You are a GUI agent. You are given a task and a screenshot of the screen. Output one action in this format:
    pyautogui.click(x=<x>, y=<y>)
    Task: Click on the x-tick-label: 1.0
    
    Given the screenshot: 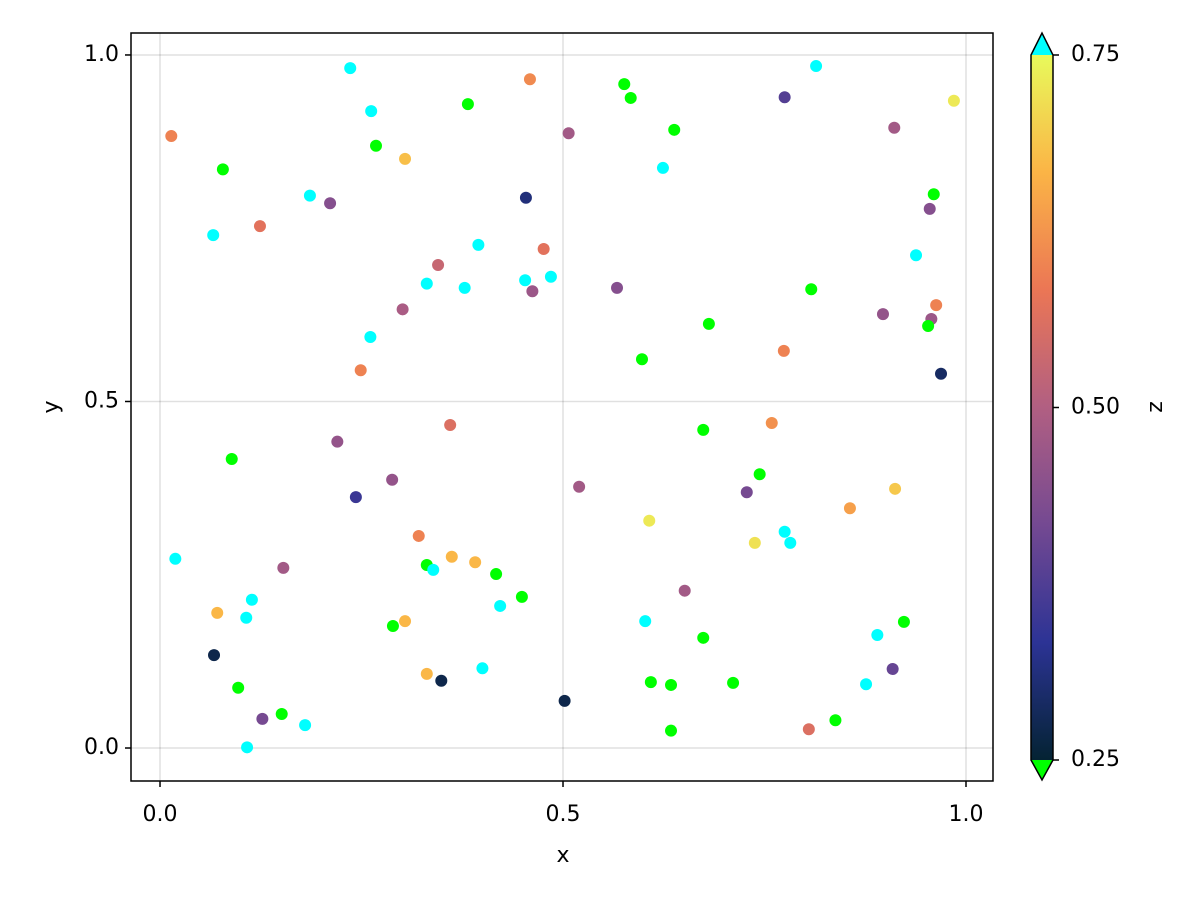 What is the action you would take?
    pyautogui.click(x=965, y=814)
    